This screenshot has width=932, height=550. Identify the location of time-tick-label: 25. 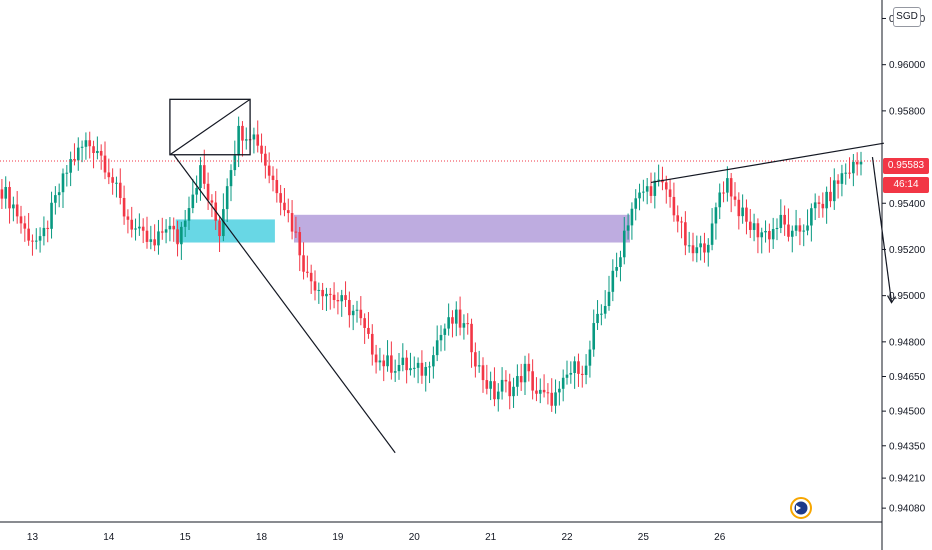
(644, 537).